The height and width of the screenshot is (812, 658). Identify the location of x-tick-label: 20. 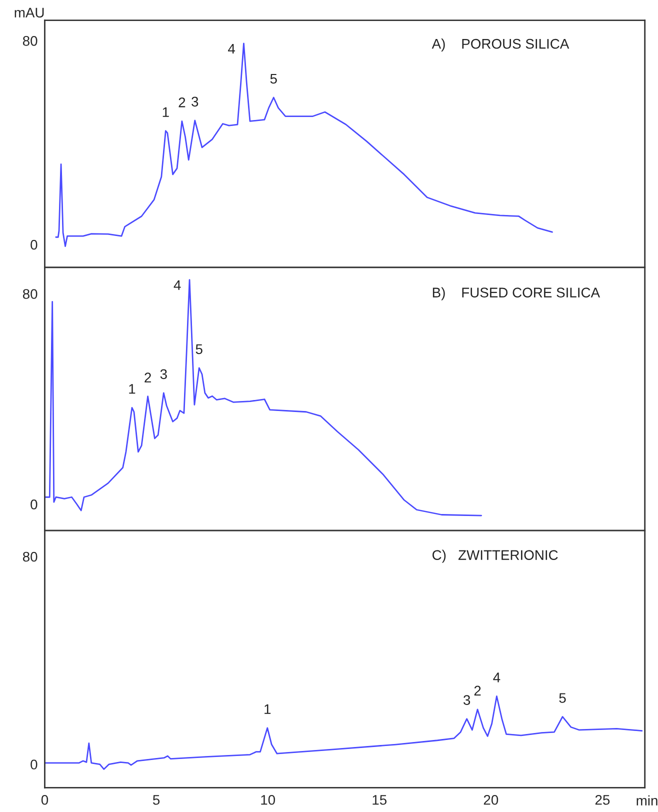
(491, 799).